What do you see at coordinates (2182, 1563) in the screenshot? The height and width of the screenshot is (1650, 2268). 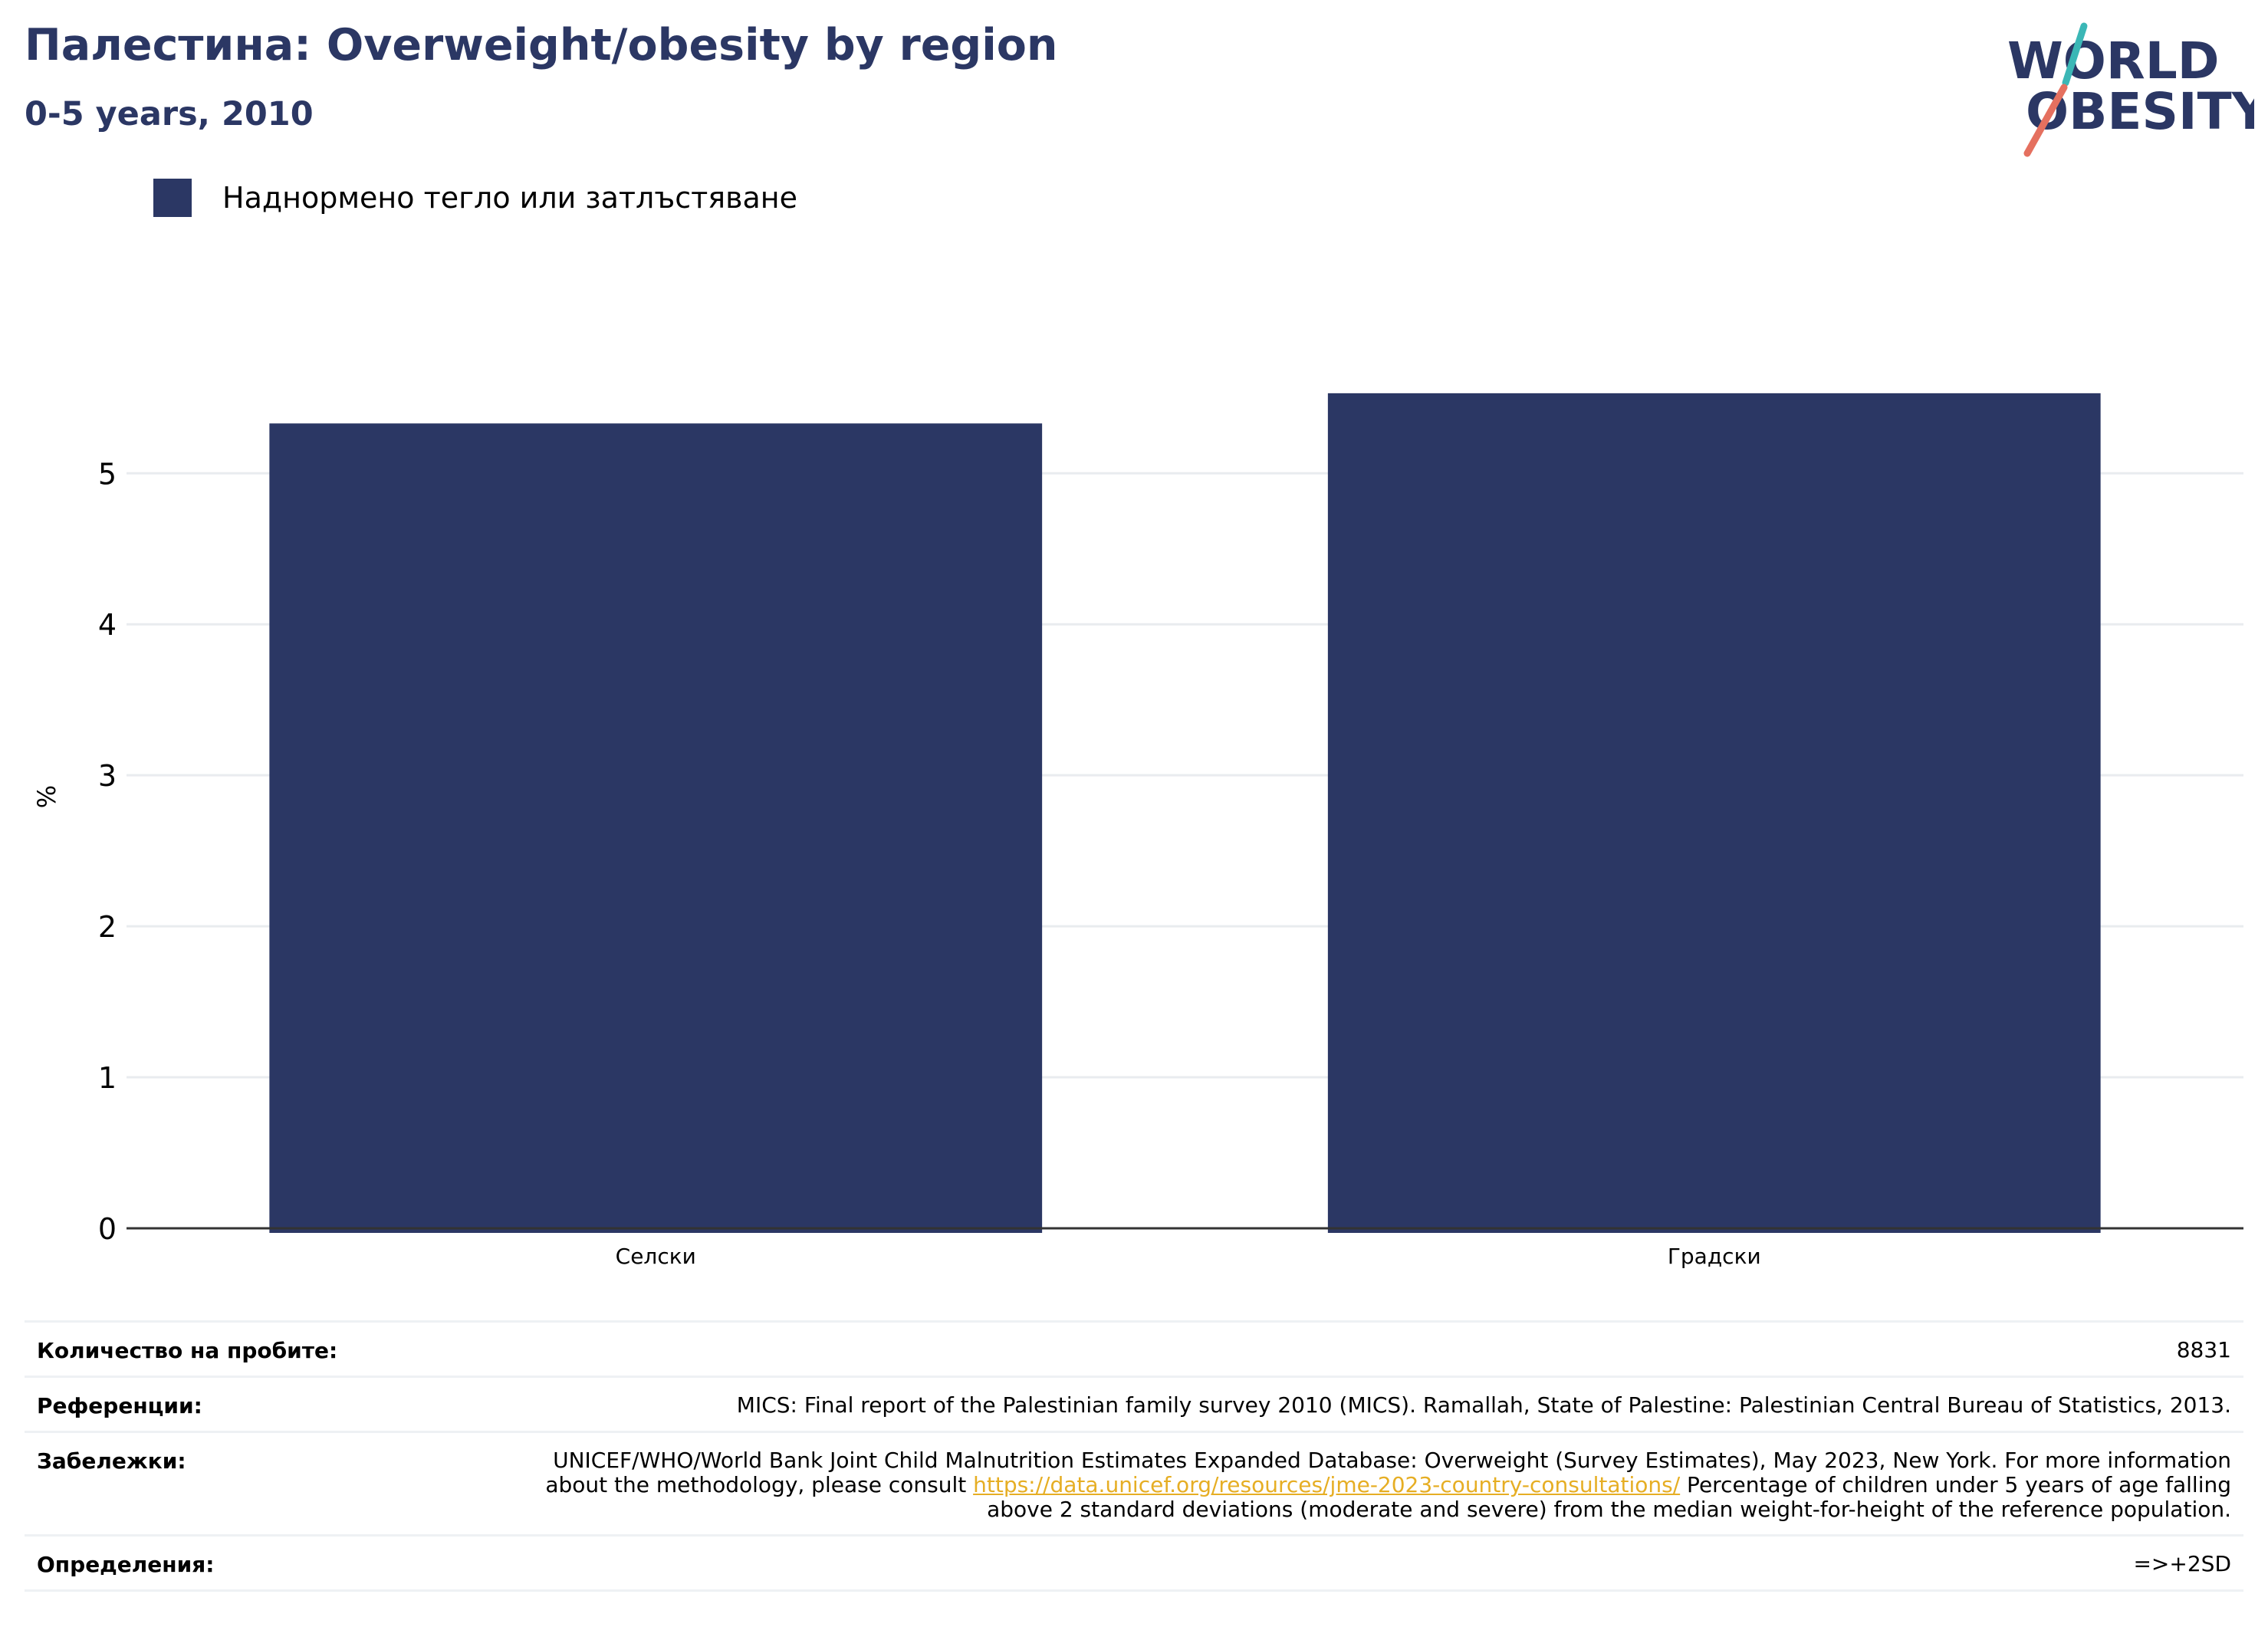 I see `definitions-value: =>+2SD` at bounding box center [2182, 1563].